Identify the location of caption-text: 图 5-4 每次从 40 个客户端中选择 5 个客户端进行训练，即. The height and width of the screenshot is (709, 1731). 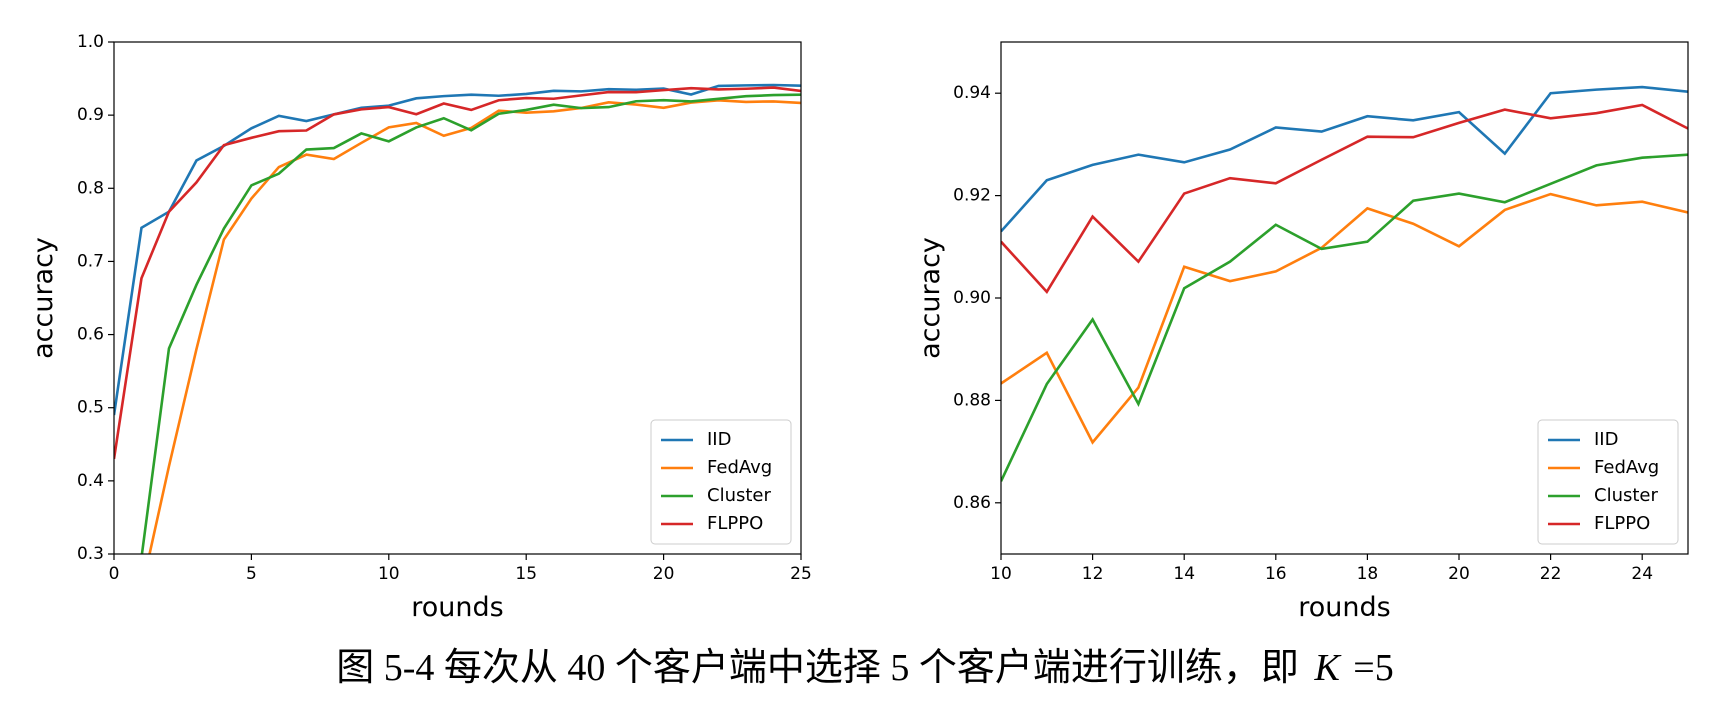
(817, 668).